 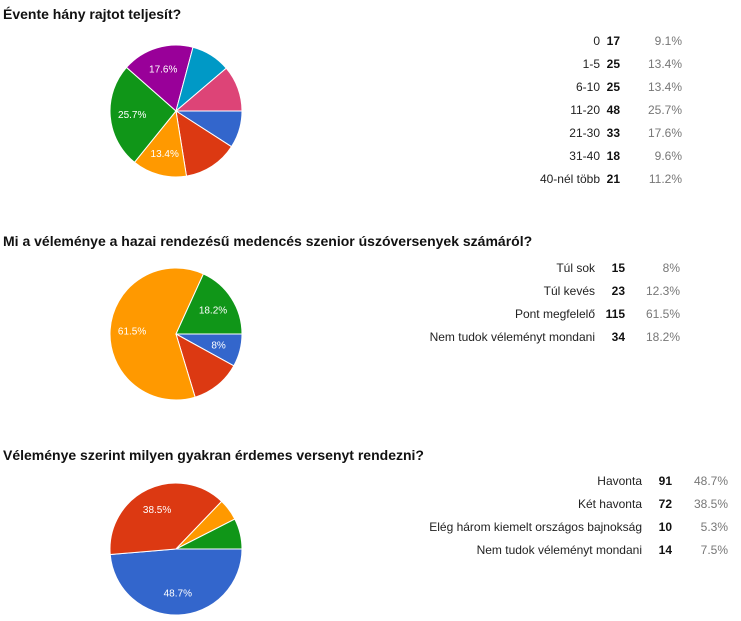 What do you see at coordinates (157, 510) in the screenshot?
I see `slice-label: 38.5%` at bounding box center [157, 510].